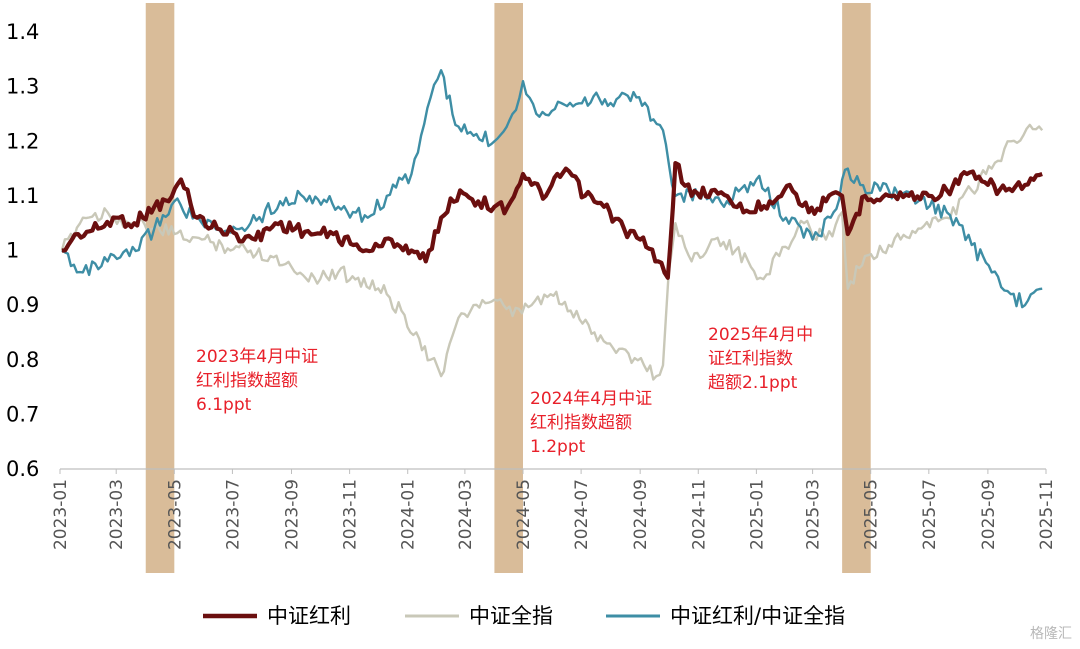 Image resolution: width=1080 pixels, height=649 pixels. Describe the element at coordinates (466, 514) in the screenshot. I see `x-tick-label: 2024-03` at that location.